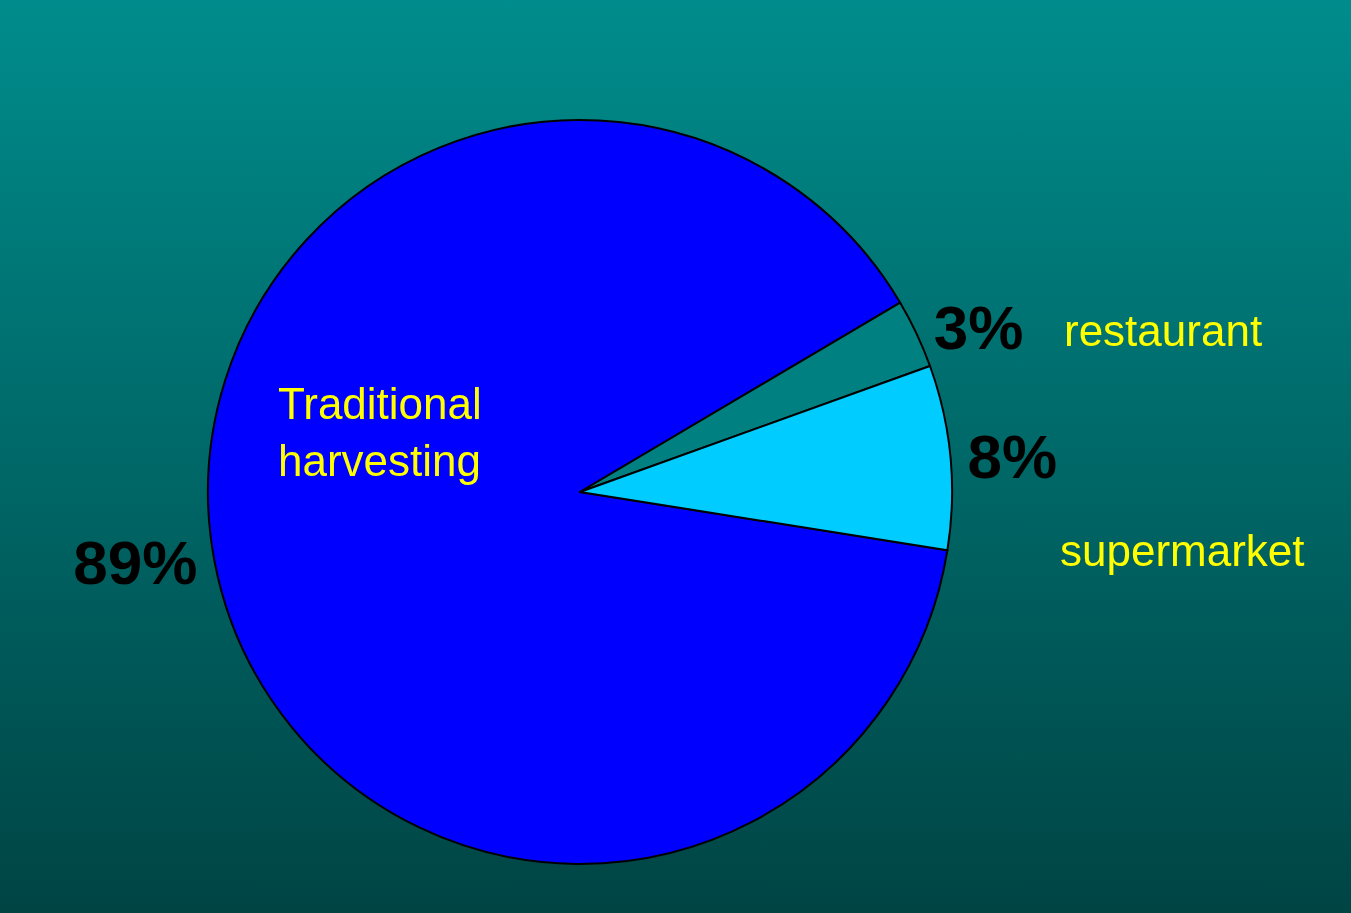 This screenshot has width=1351, height=913. Describe the element at coordinates (1012, 457) in the screenshot. I see `data-label: 8%` at that location.